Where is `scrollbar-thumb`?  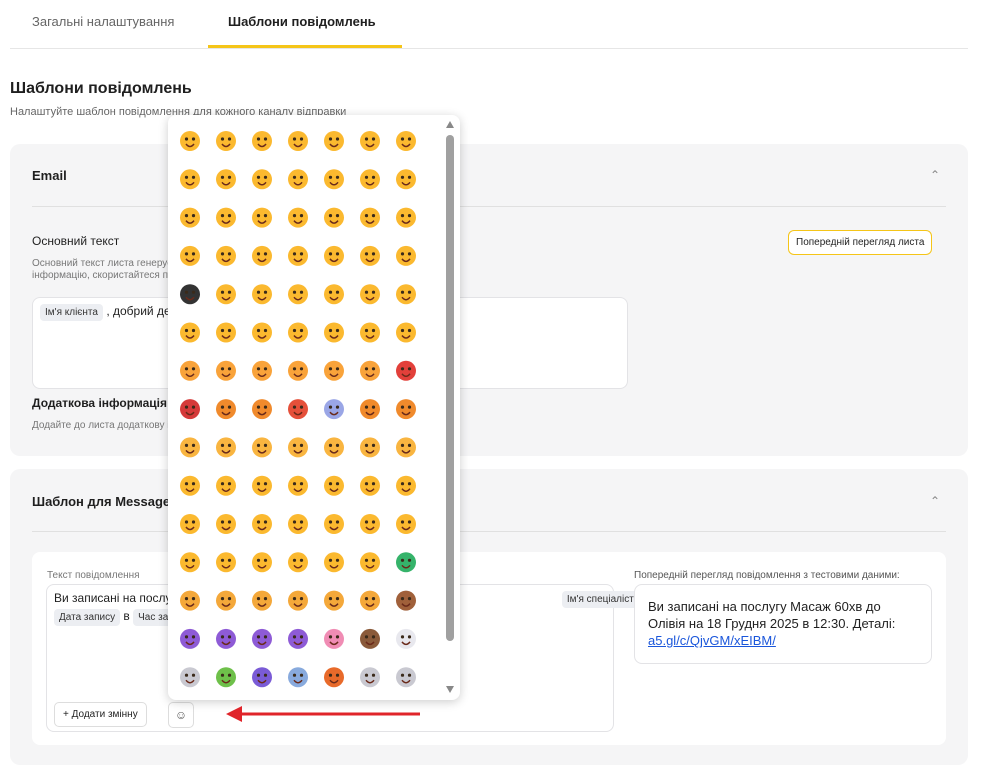 scrollbar-thumb is located at coordinates (450, 388).